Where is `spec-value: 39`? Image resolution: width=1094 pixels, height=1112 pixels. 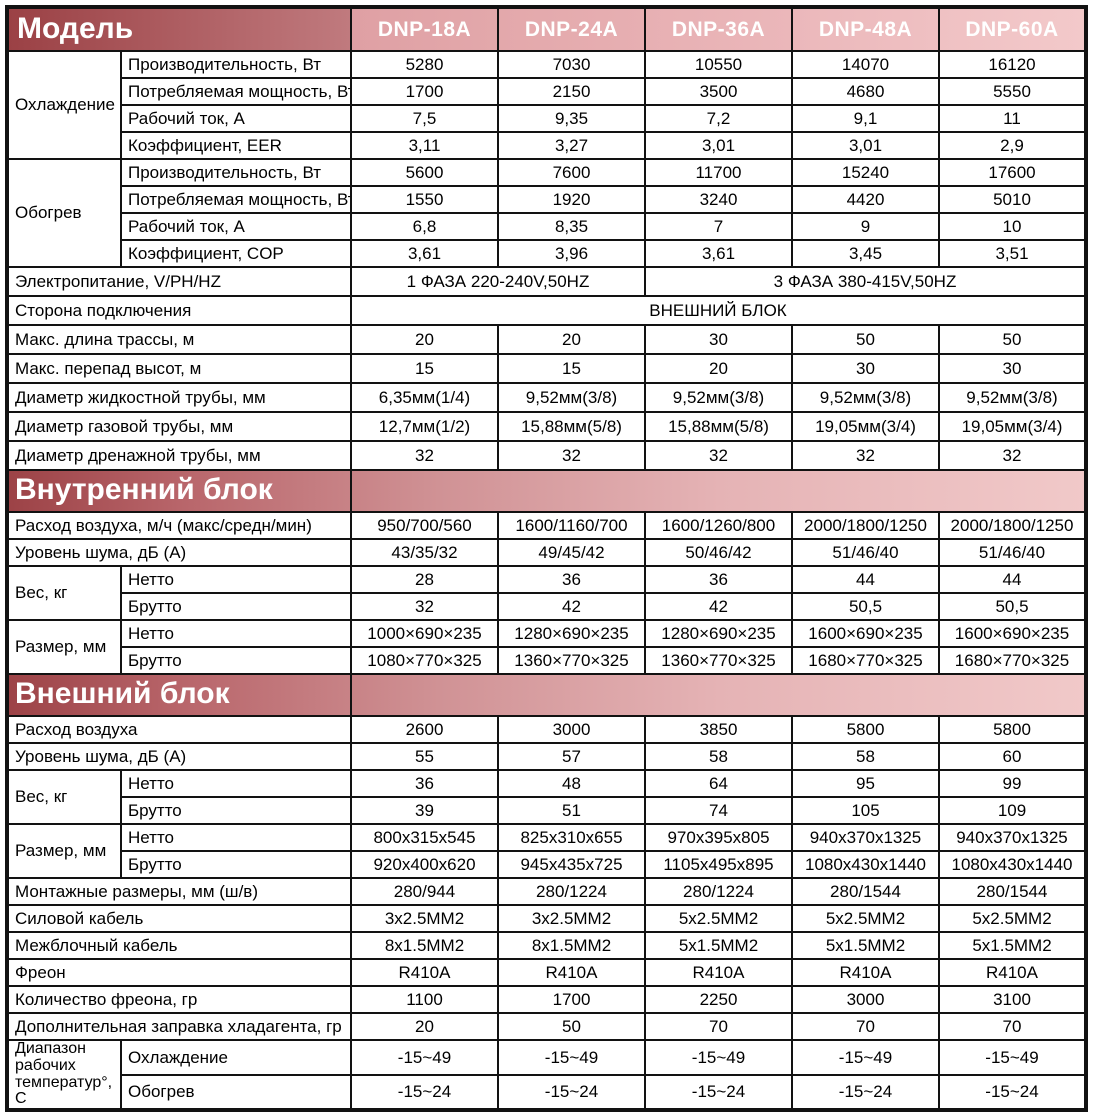 spec-value: 39 is located at coordinates (424, 810).